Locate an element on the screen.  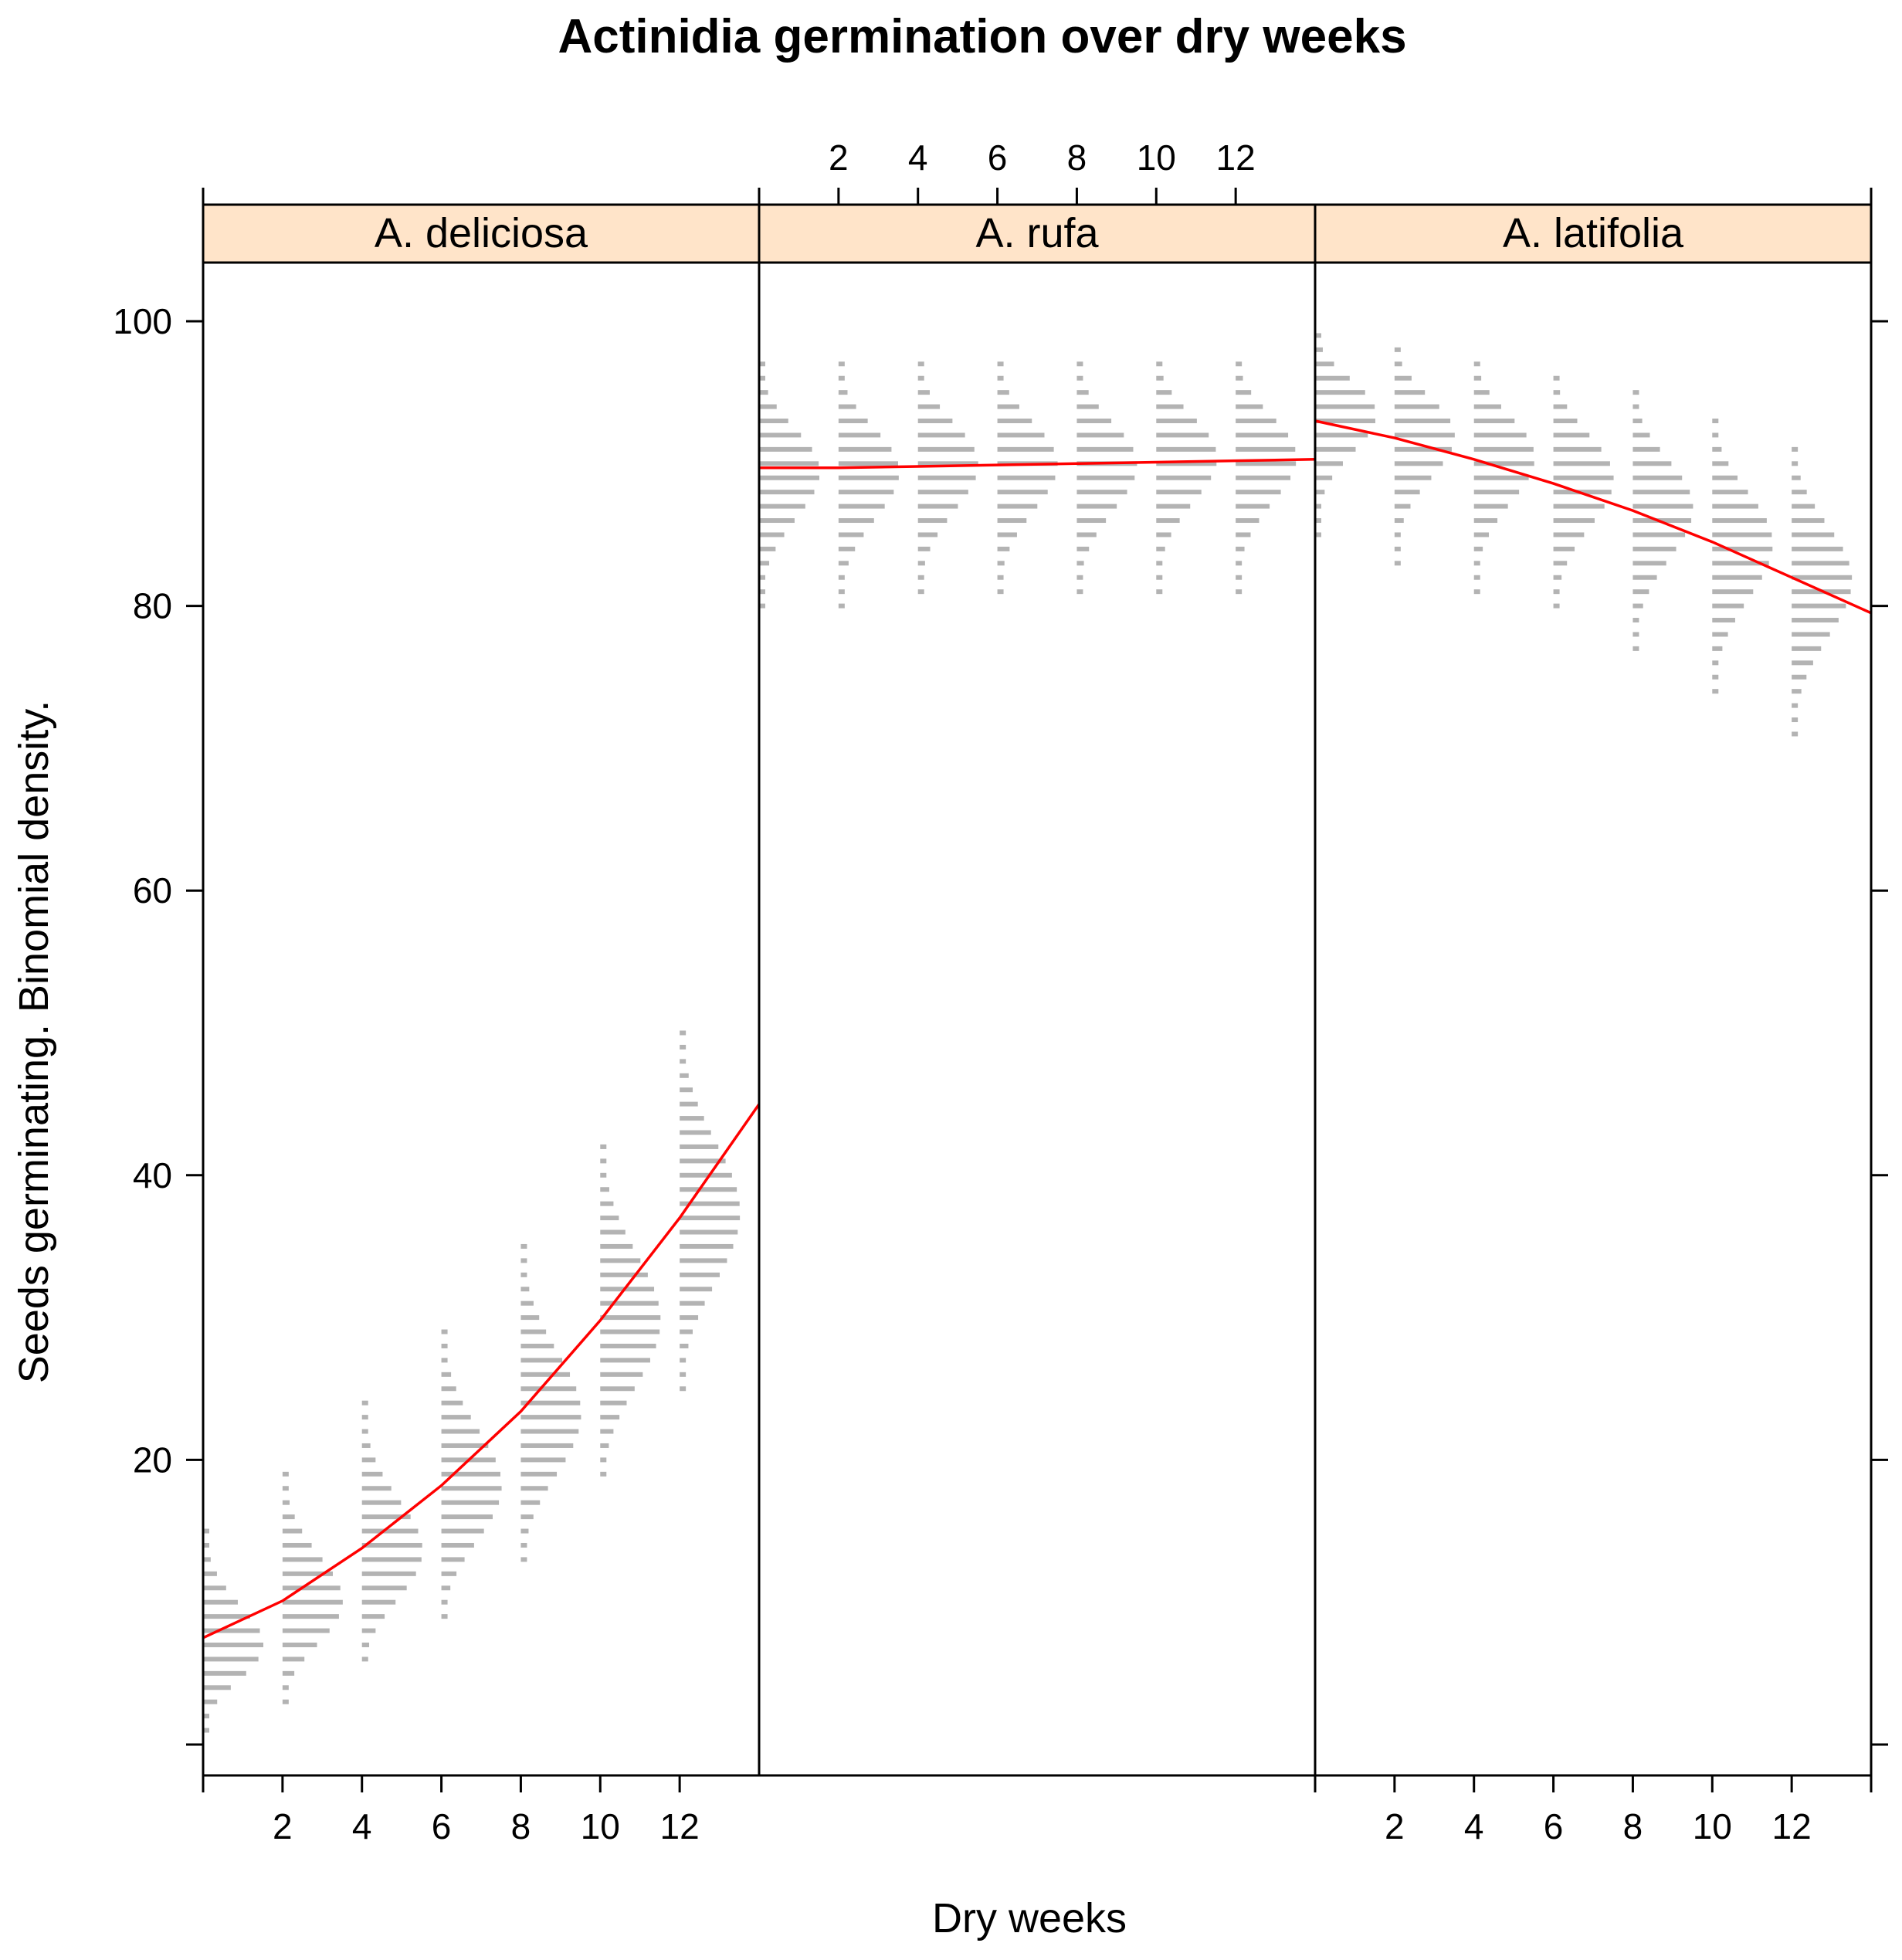
panel-strip-label: A. latifolia is located at coordinates (1593, 233).